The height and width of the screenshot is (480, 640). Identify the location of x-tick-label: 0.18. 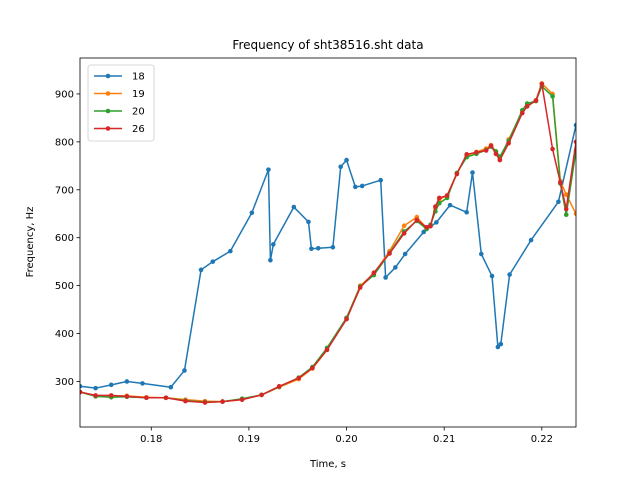
(151, 439).